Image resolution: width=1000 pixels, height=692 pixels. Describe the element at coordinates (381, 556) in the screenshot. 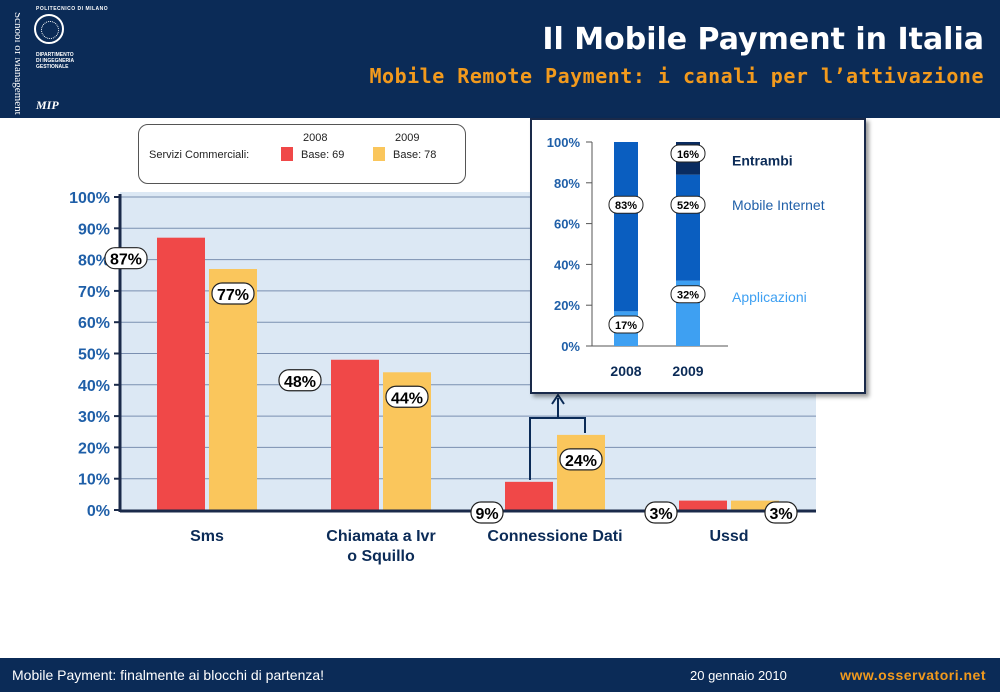

I see `category-label: o Squillo` at that location.